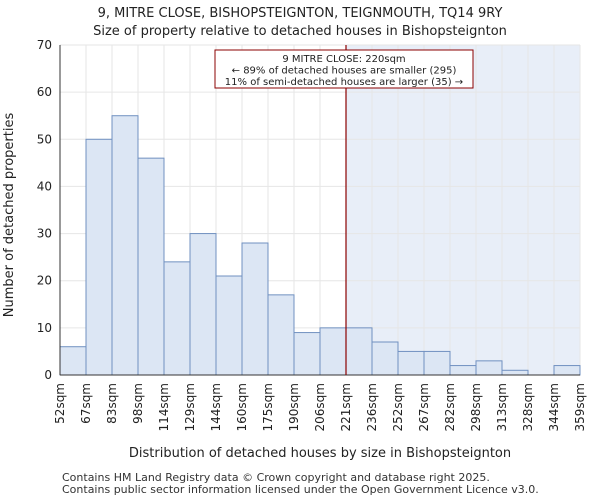  Describe the element at coordinates (268, 407) in the screenshot. I see `x-tick-label: 175sqm` at that location.